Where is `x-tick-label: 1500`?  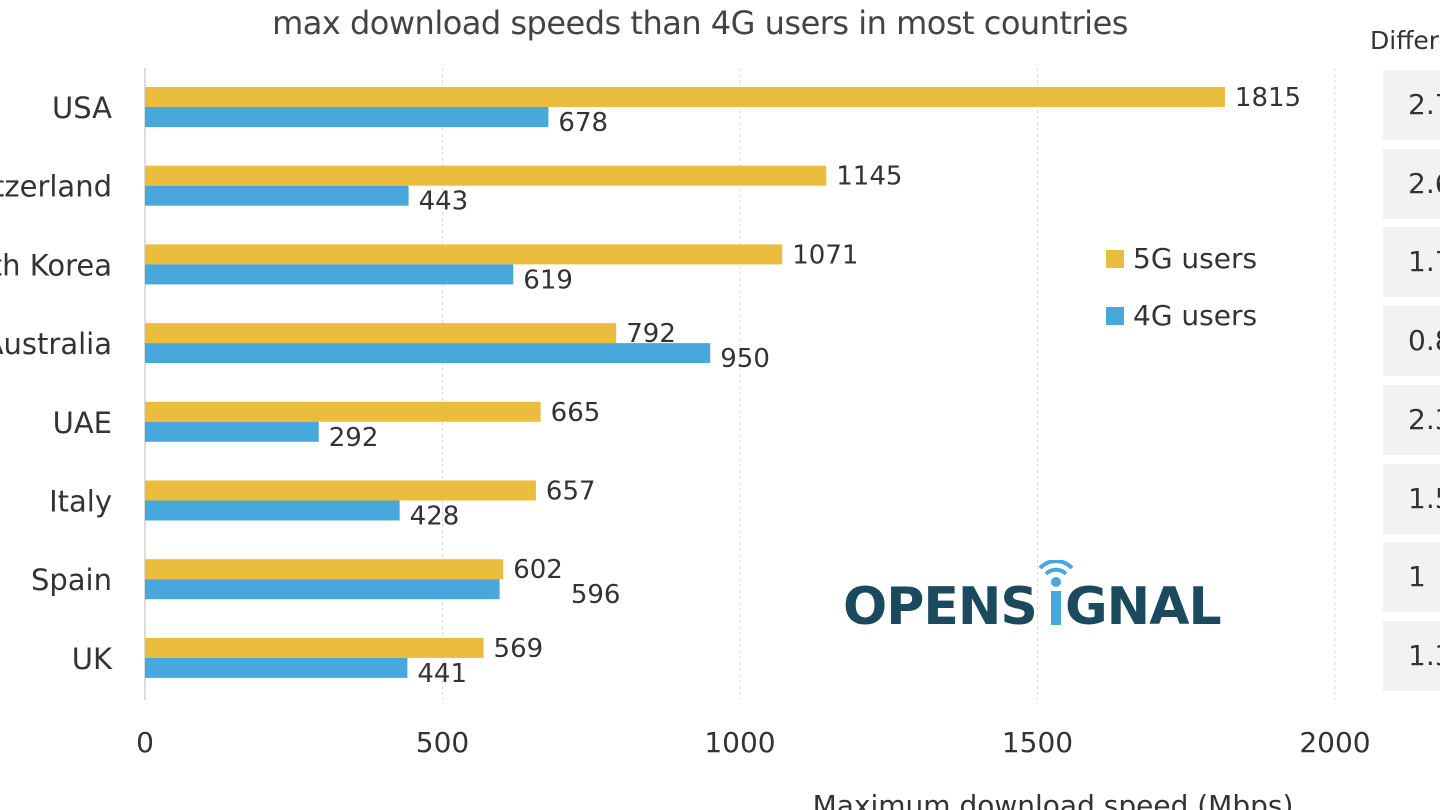 x-tick-label: 1500 is located at coordinates (1037, 742).